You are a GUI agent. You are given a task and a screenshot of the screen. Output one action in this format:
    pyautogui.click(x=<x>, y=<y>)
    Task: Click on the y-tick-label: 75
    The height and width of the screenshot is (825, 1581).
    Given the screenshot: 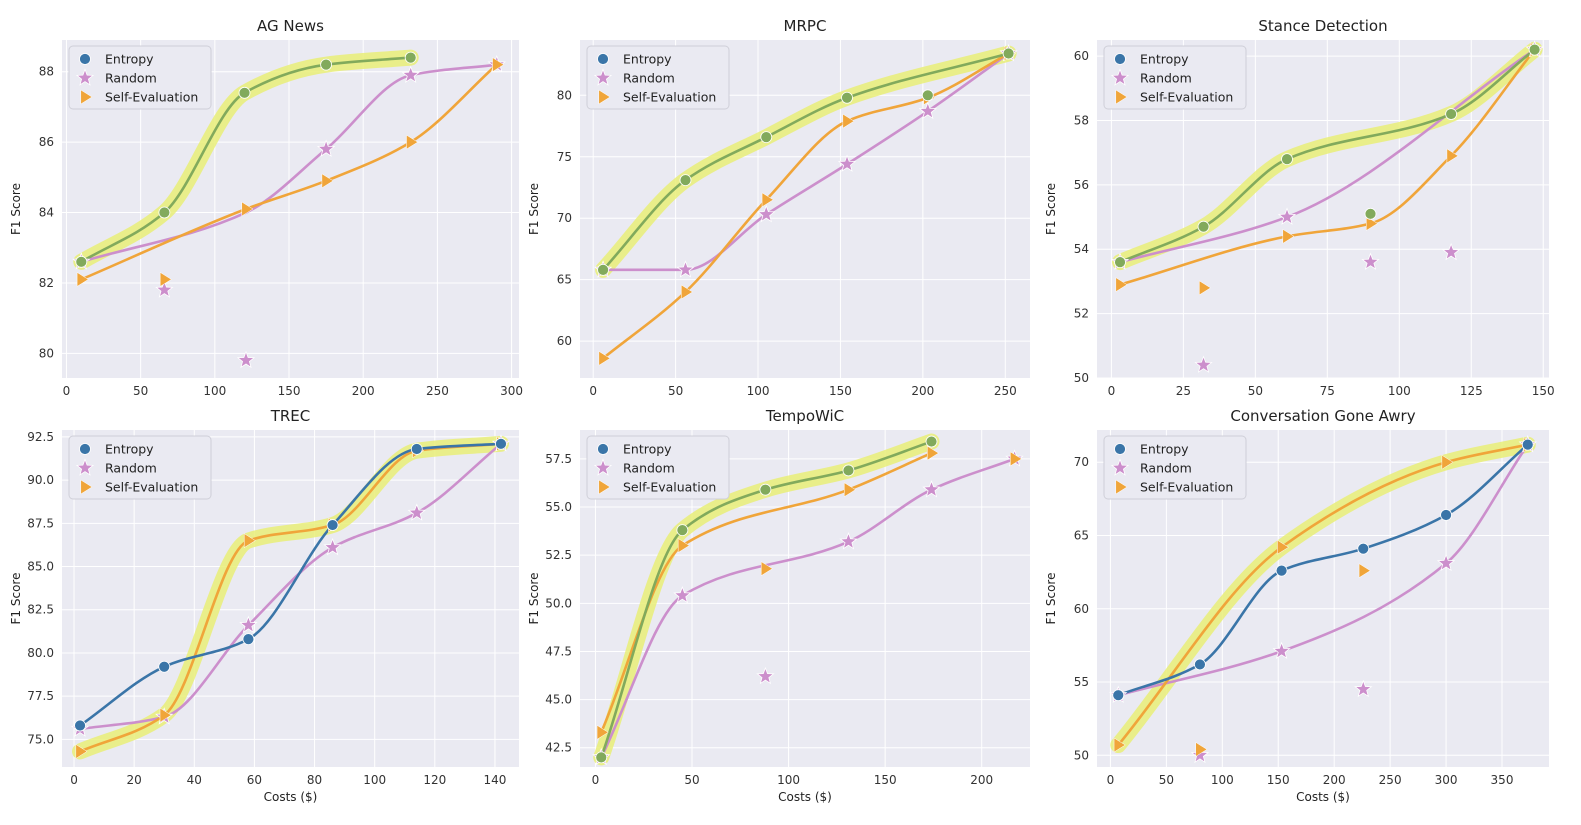 What is the action you would take?
    pyautogui.click(x=564, y=157)
    